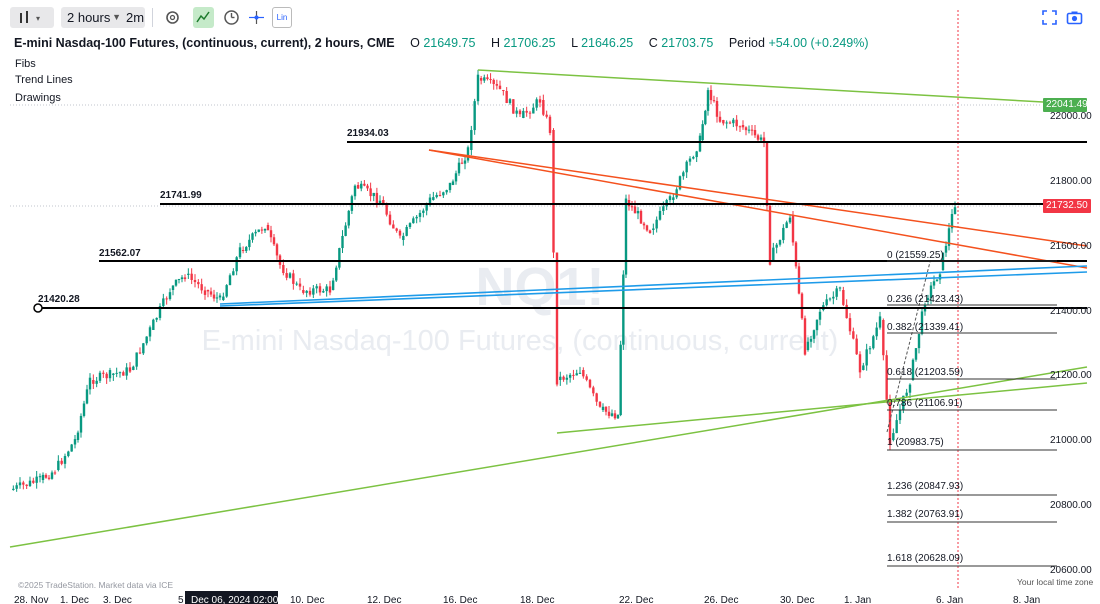 This screenshot has height=604, width=1100. What do you see at coordinates (203, 17) in the screenshot?
I see `drawing-tool-icon` at bounding box center [203, 17].